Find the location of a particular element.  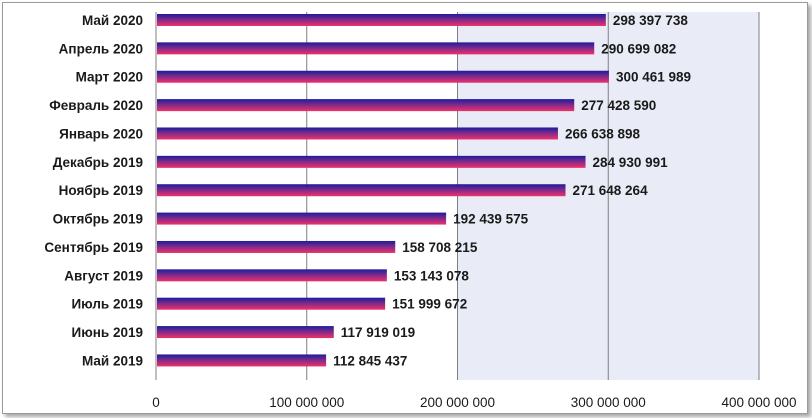

data-label: 271 648 264 is located at coordinates (611, 190).